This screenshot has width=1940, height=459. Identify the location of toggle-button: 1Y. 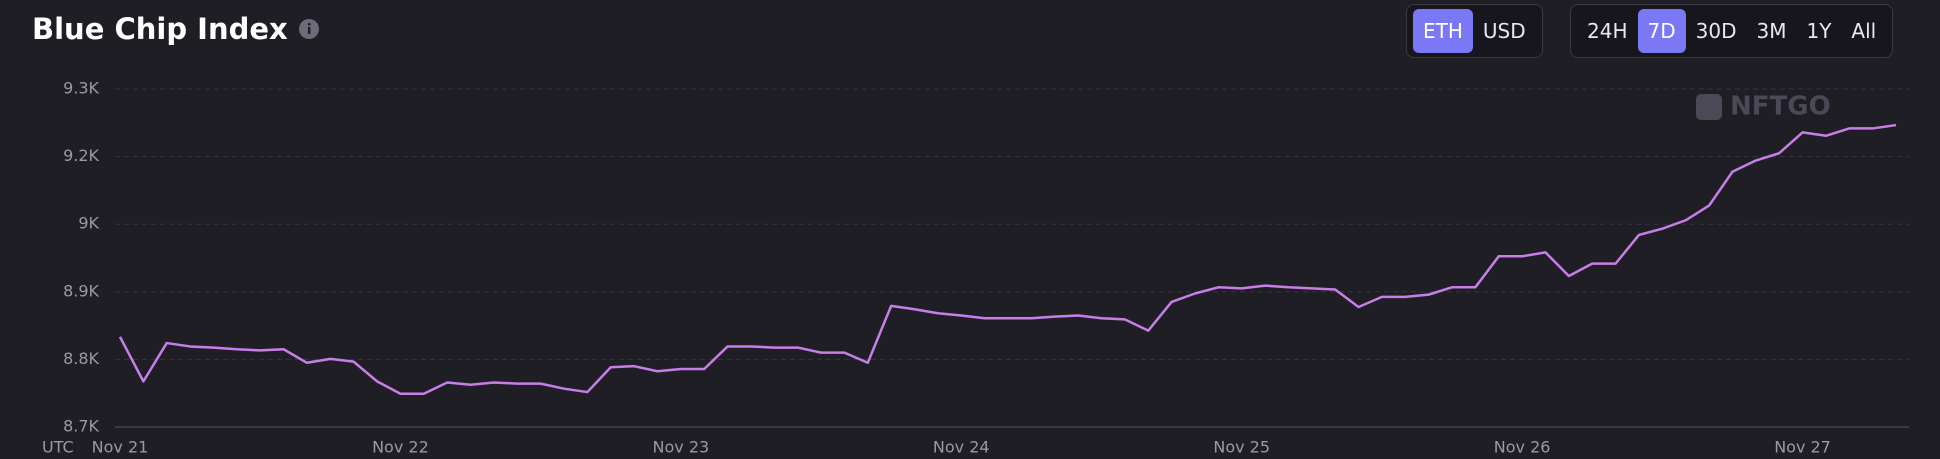
(1819, 31).